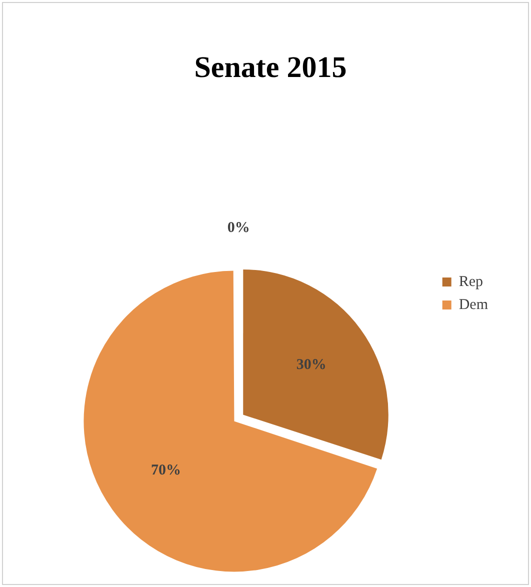  I want to click on data-label: 70%, so click(165, 470).